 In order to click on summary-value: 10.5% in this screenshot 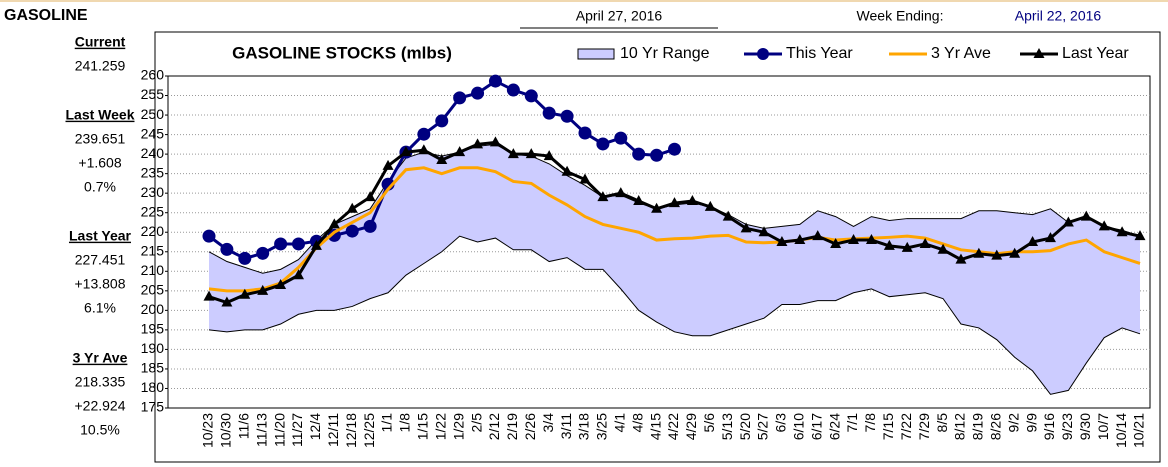, I will do `click(100, 430)`.